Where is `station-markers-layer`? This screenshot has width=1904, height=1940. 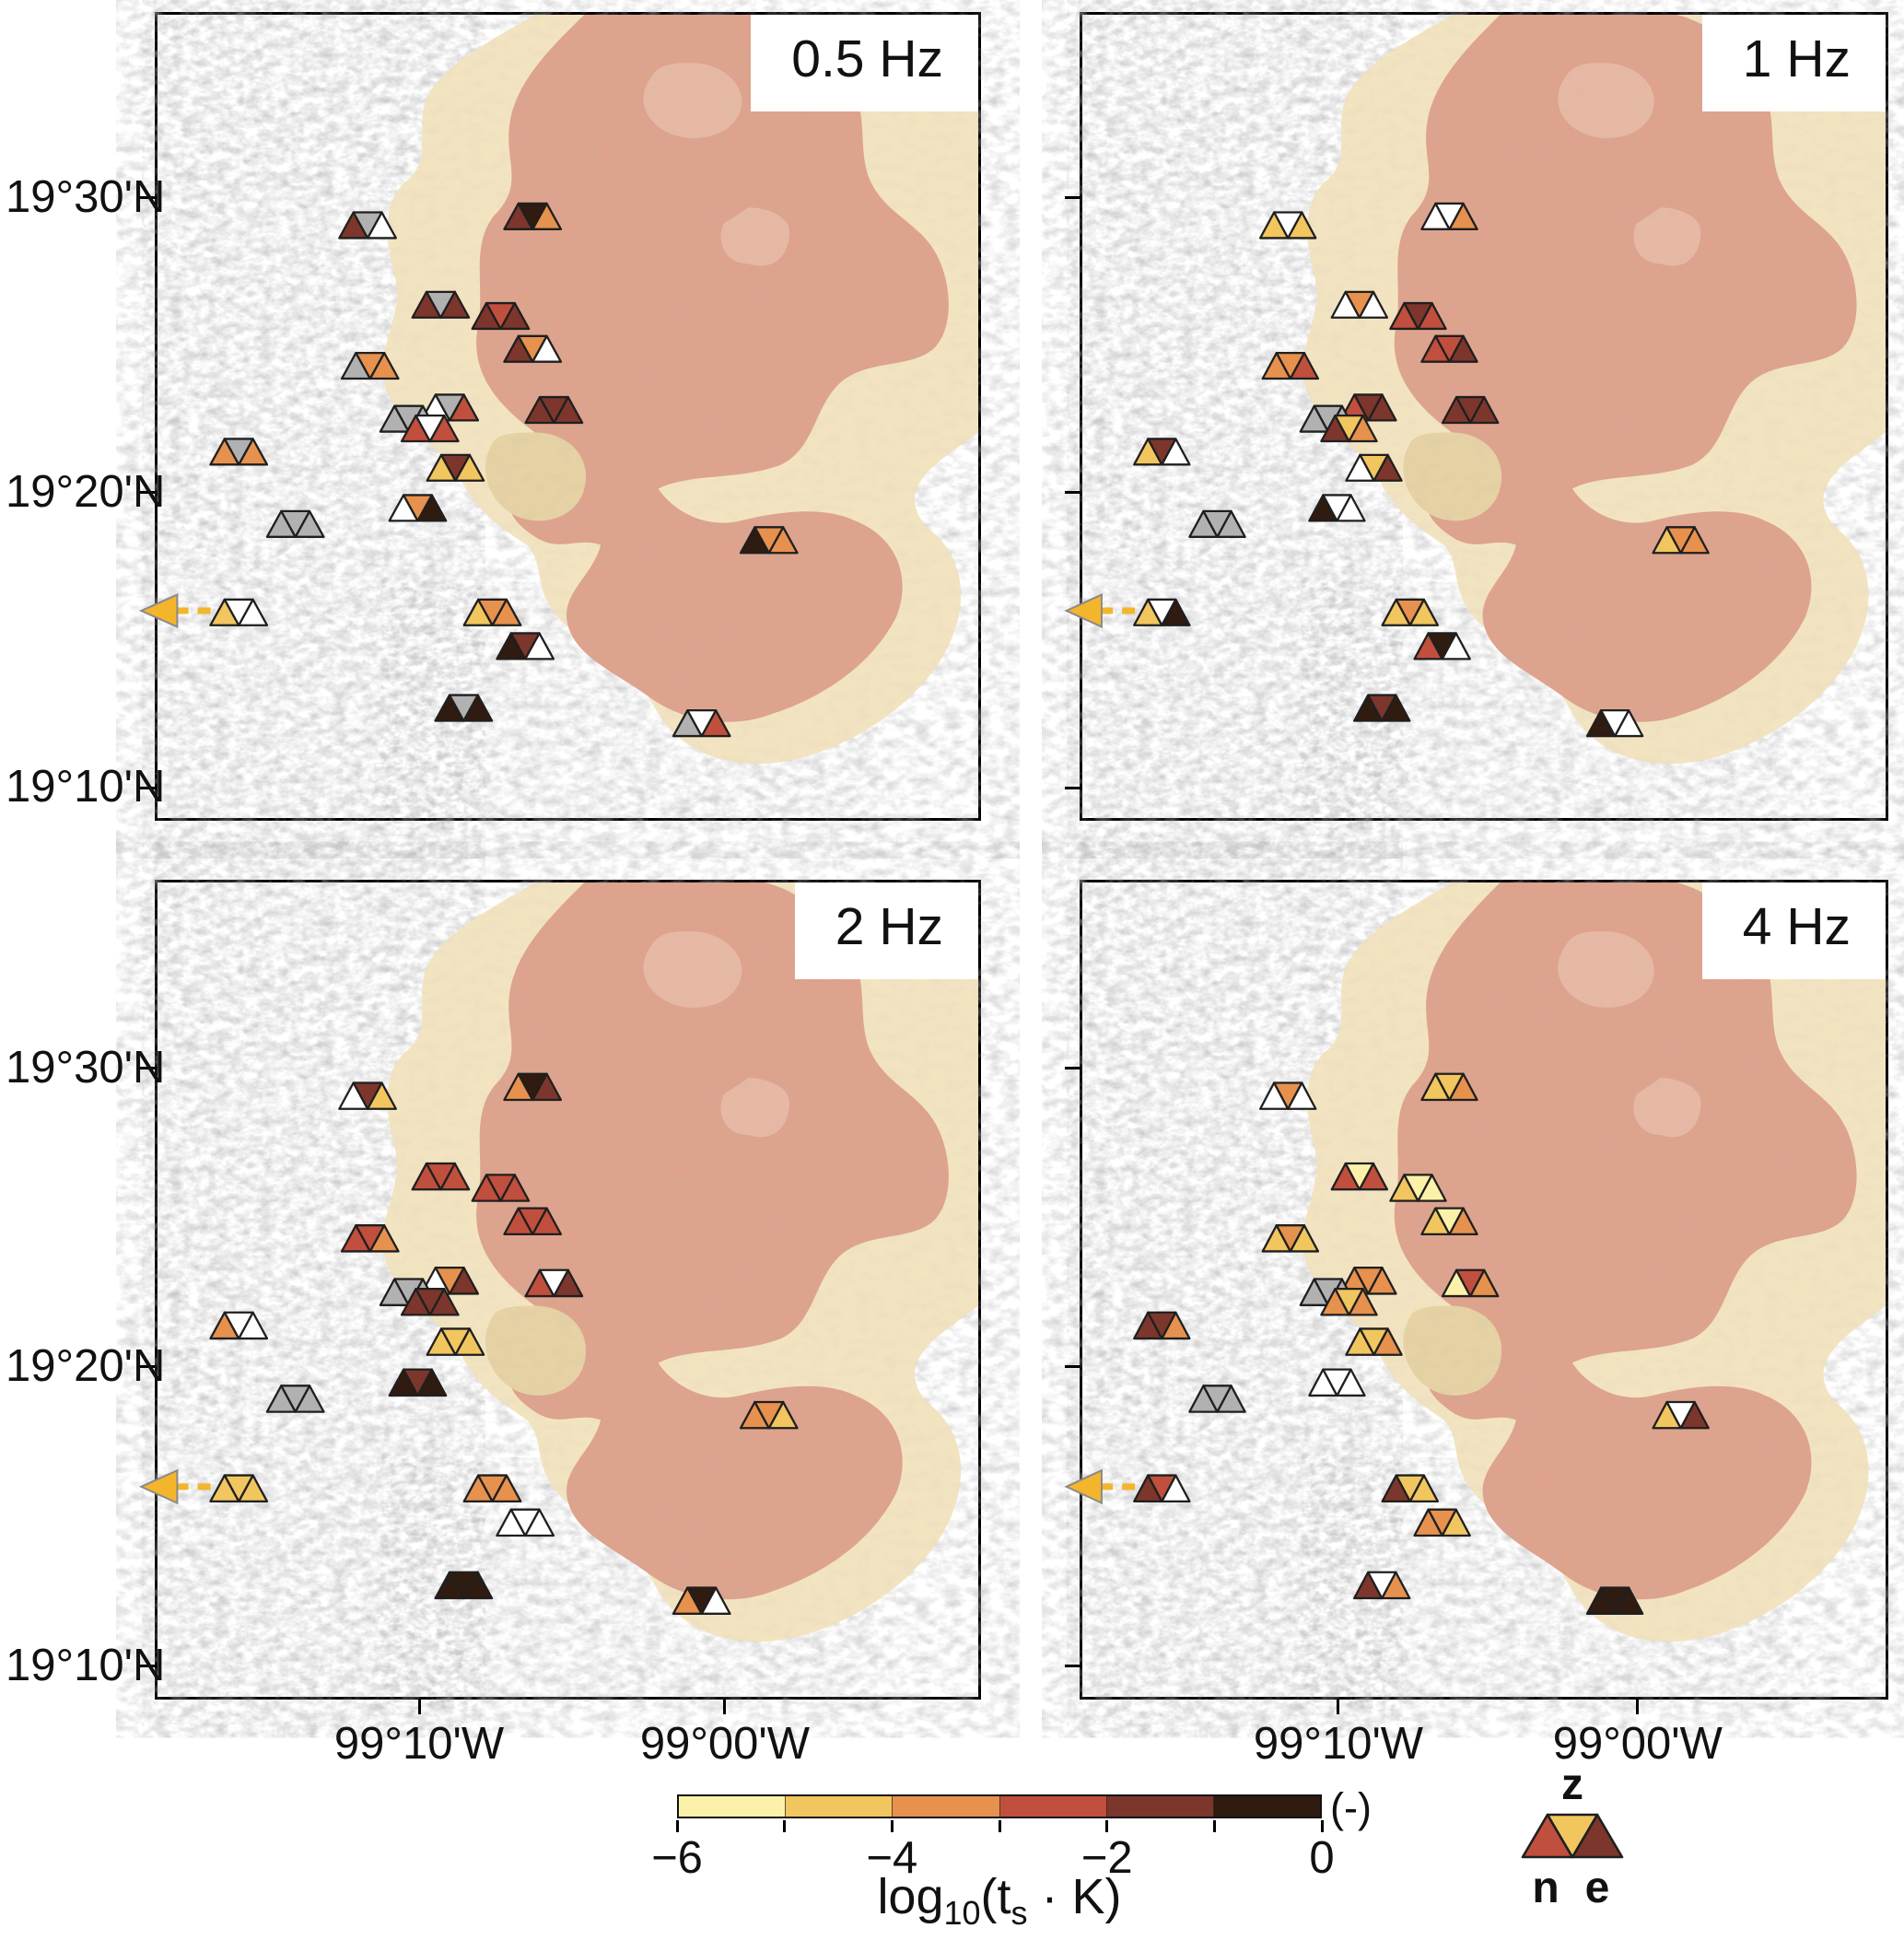
station-markers-layer is located at coordinates (1421, 470).